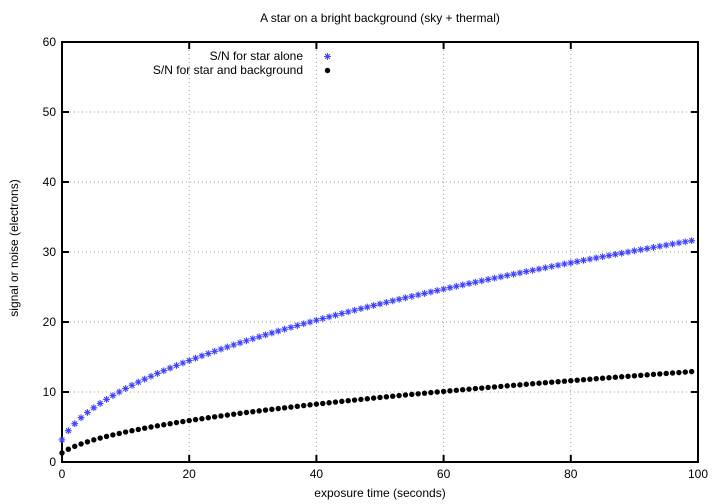 The width and height of the screenshot is (720, 504). I want to click on y-tick-label: 40, so click(49, 182).